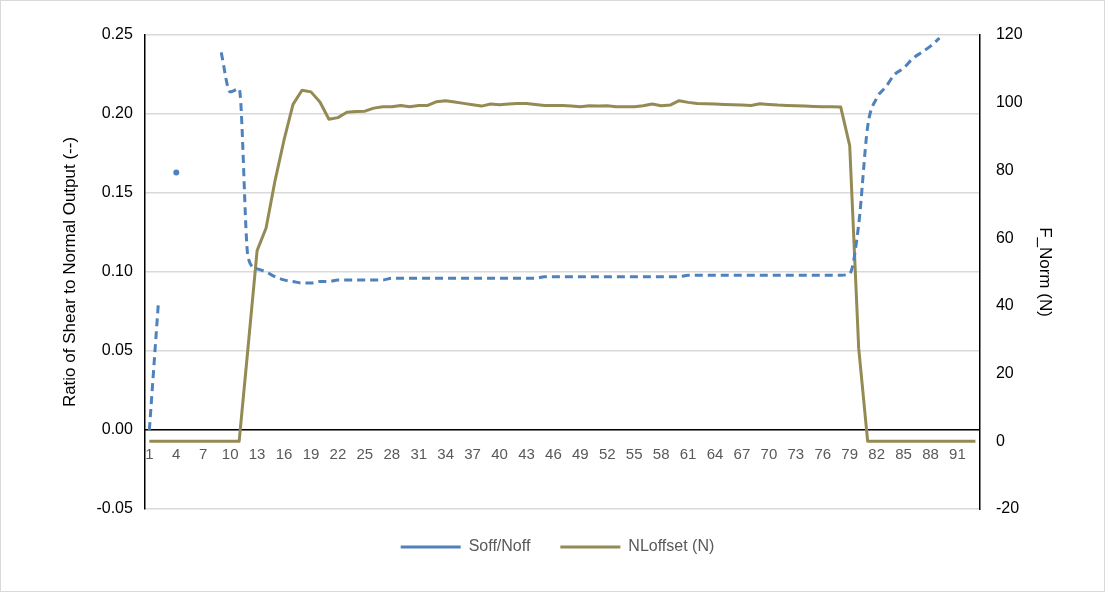  Describe the element at coordinates (742, 454) in the screenshot. I see `x-tick-label: 67` at that location.